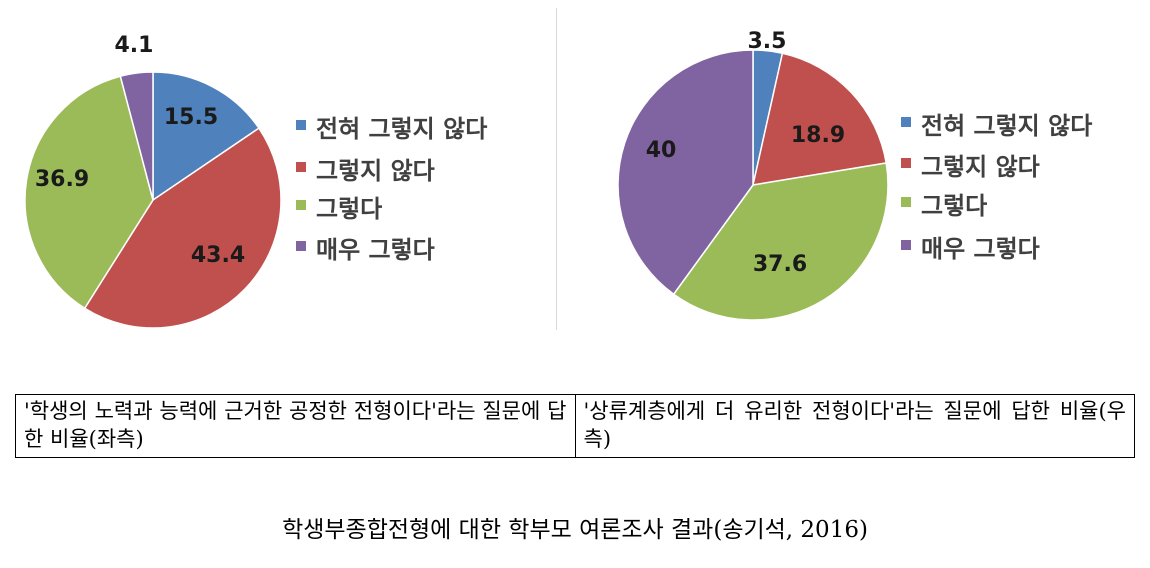 The width and height of the screenshot is (1150, 568). What do you see at coordinates (191, 117) in the screenshot?
I see `left-value-label-0: 15.5` at bounding box center [191, 117].